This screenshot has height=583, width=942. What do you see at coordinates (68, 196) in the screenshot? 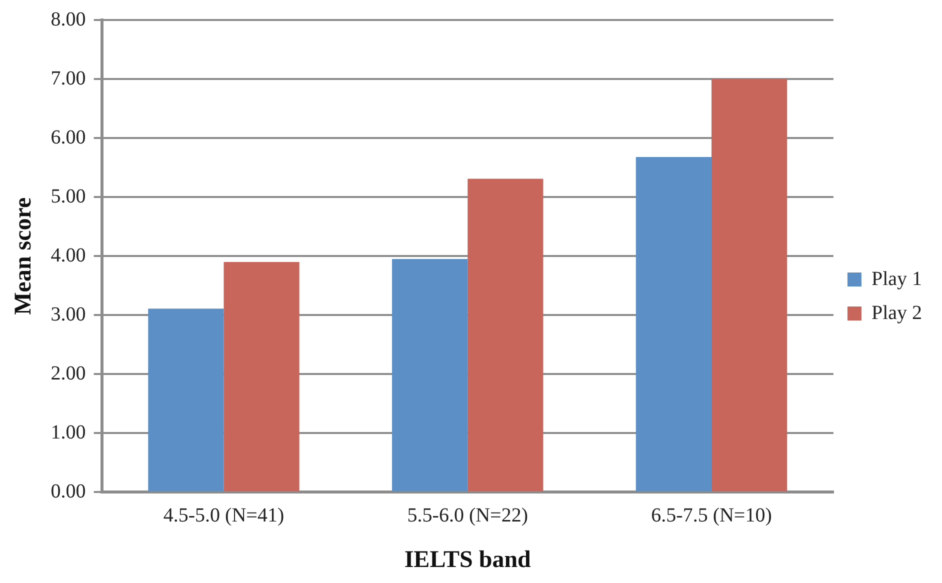
I see `y-tick-label: 5.00` at bounding box center [68, 196].